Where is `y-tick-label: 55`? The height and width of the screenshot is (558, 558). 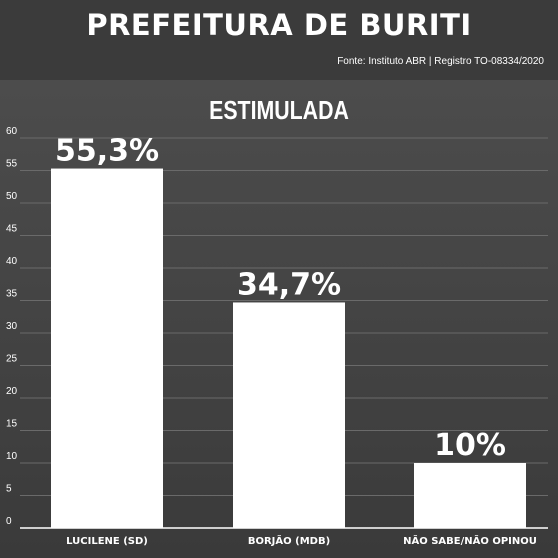 y-tick-label: 55 is located at coordinates (12, 164).